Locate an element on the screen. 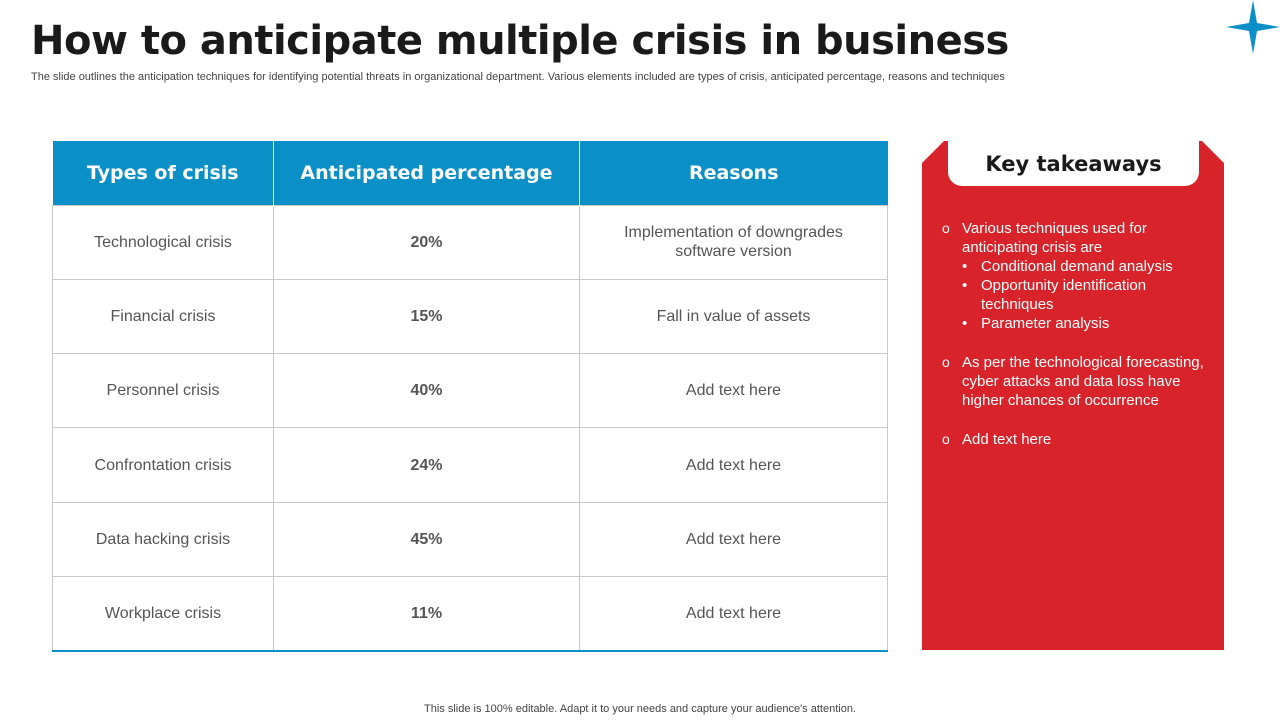  sub-point: • Conditional demand analysis is located at coordinates (1087, 266).